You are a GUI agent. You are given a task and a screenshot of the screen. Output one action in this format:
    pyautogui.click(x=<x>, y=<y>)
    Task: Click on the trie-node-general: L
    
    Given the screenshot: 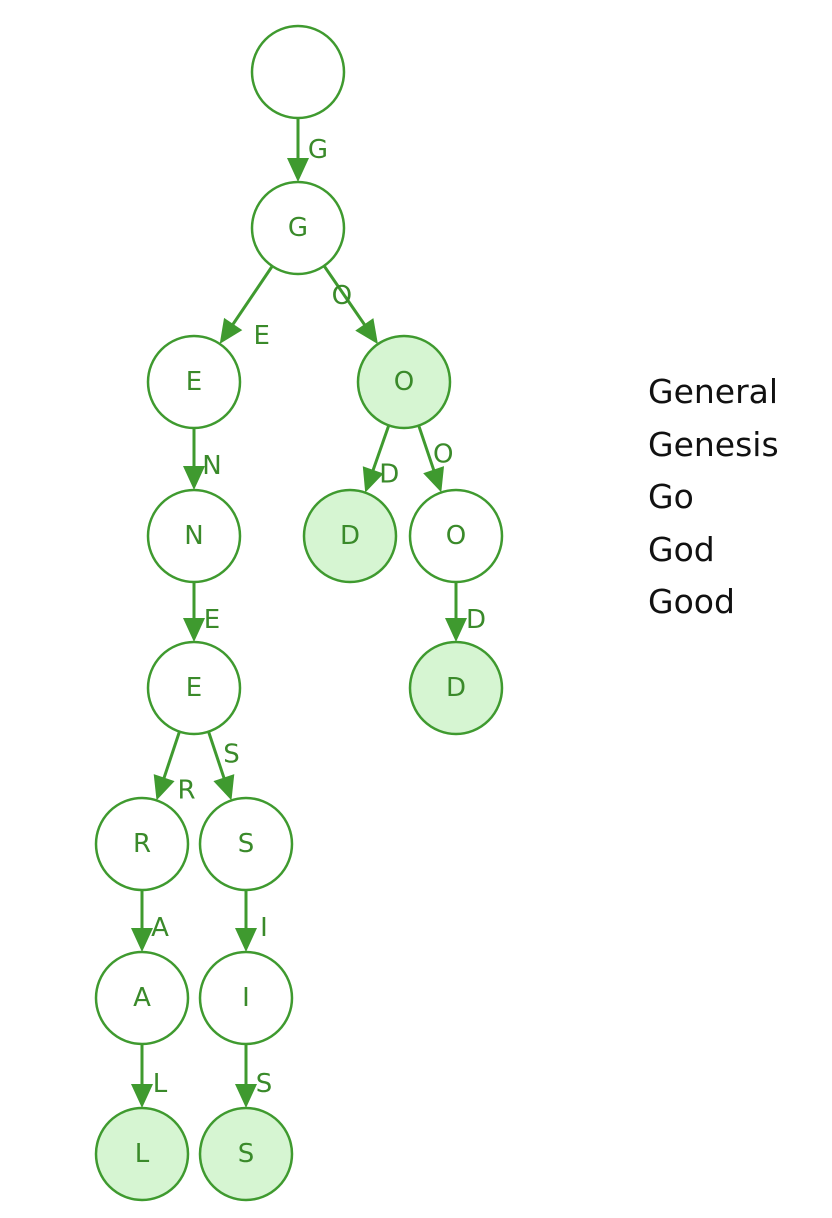 What is the action you would take?
    pyautogui.click(x=142, y=1154)
    